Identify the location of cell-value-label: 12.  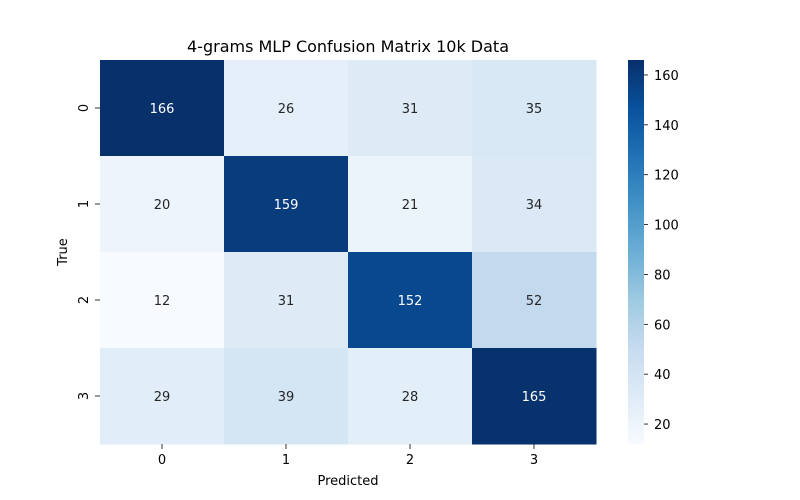
(162, 301).